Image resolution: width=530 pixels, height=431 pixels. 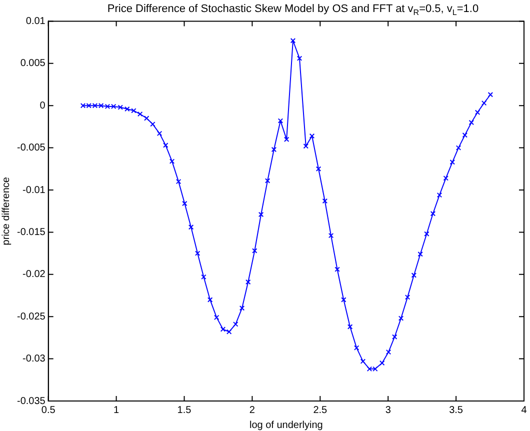 What do you see at coordinates (36, 21) in the screenshot?
I see `y-tick-label: 0.01` at bounding box center [36, 21].